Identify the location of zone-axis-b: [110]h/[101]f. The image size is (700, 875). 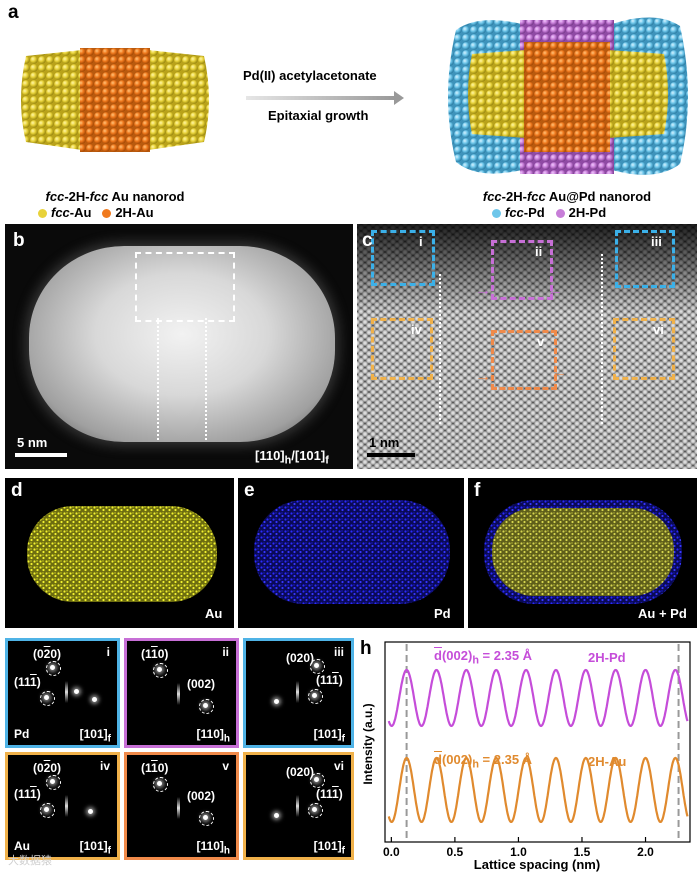
(292, 457).